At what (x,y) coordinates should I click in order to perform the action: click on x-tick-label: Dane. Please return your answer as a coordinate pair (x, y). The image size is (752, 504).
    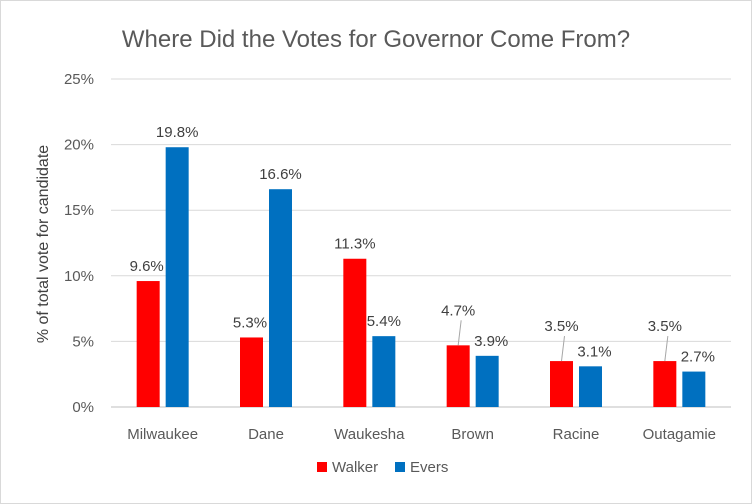
    Looking at the image, I should click on (266, 434).